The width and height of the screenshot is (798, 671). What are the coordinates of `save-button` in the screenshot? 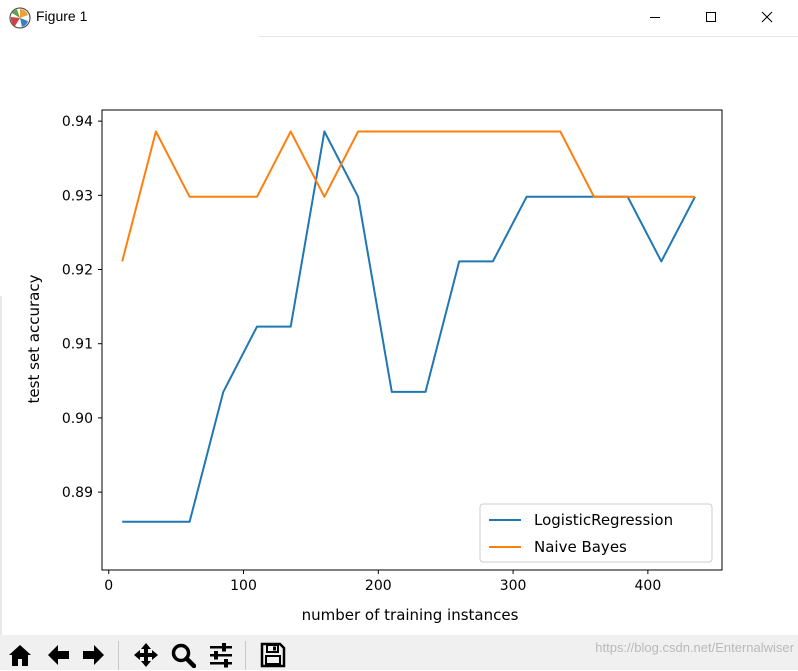 It's located at (273, 655).